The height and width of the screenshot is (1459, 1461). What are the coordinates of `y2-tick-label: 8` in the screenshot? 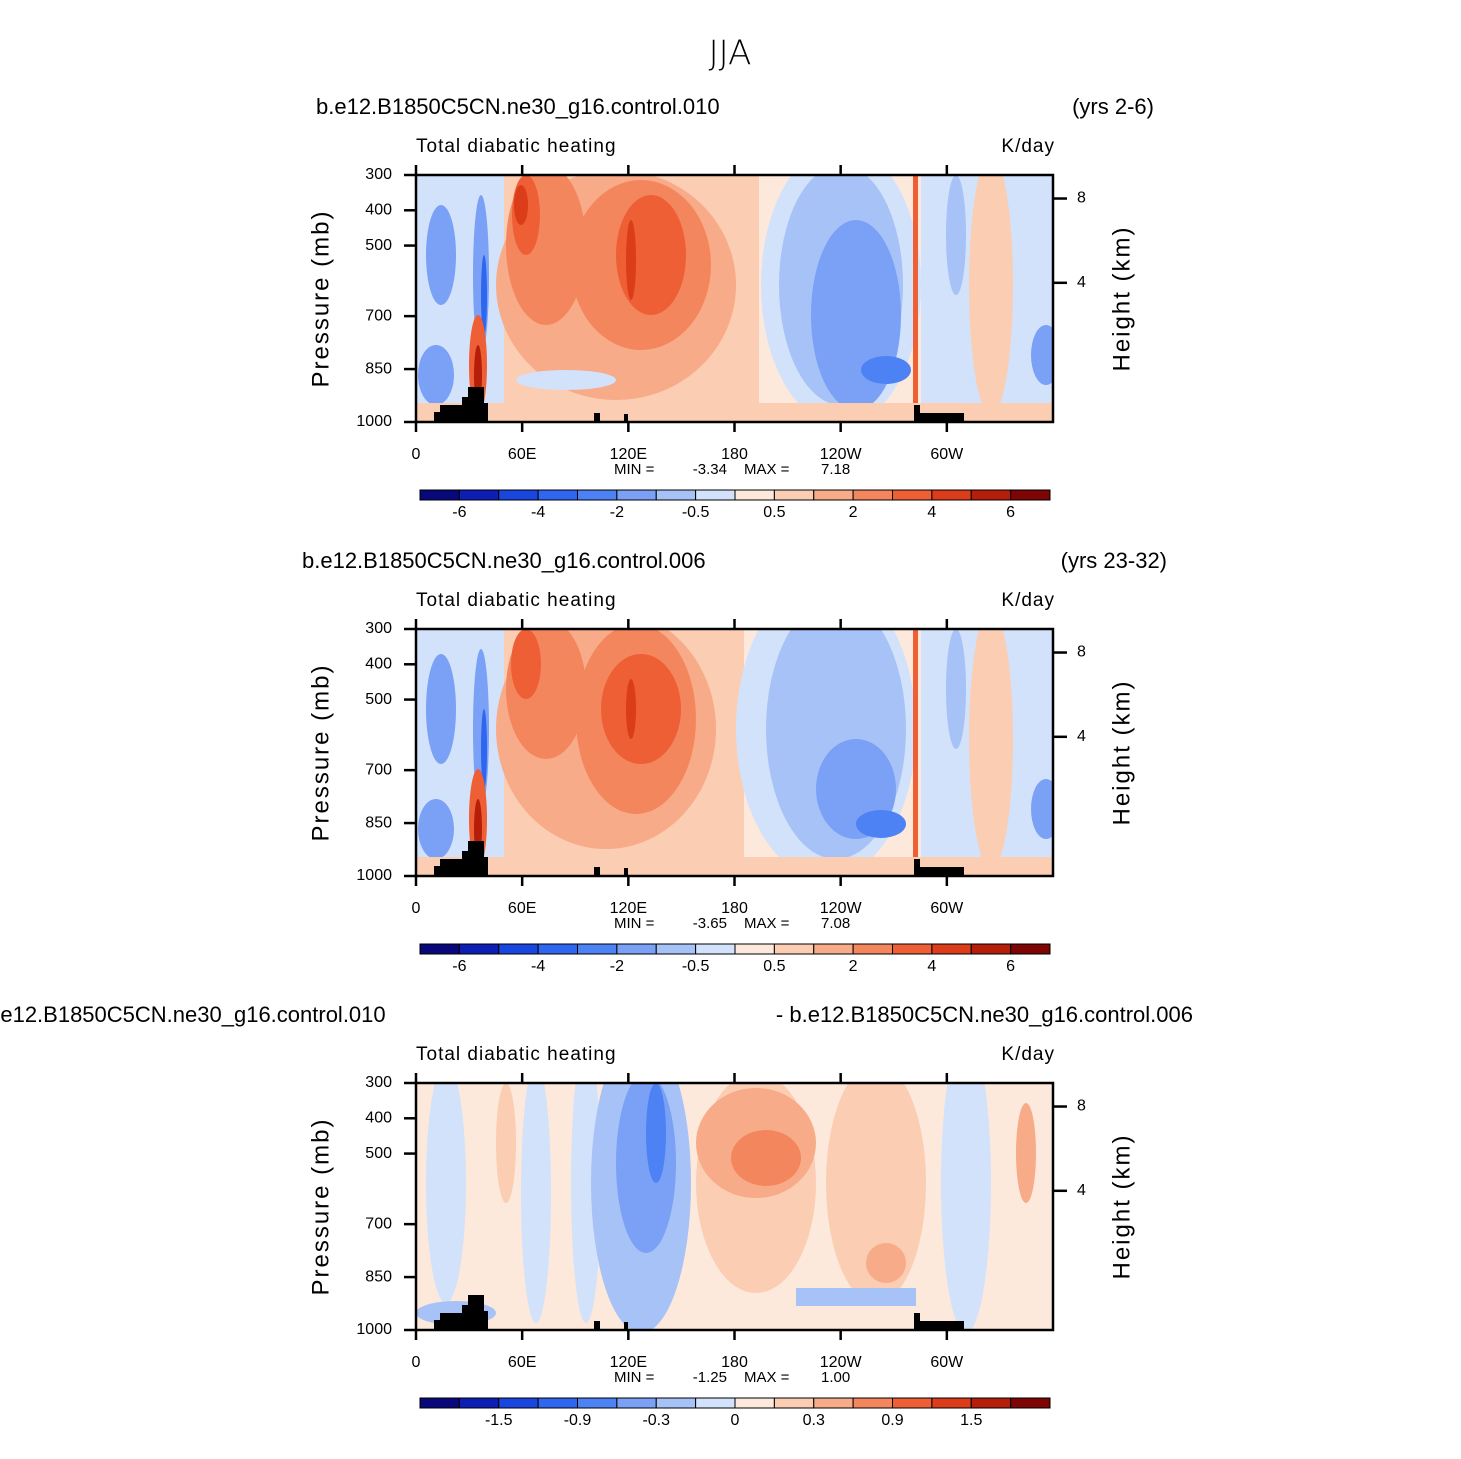 It's located at (1081, 198).